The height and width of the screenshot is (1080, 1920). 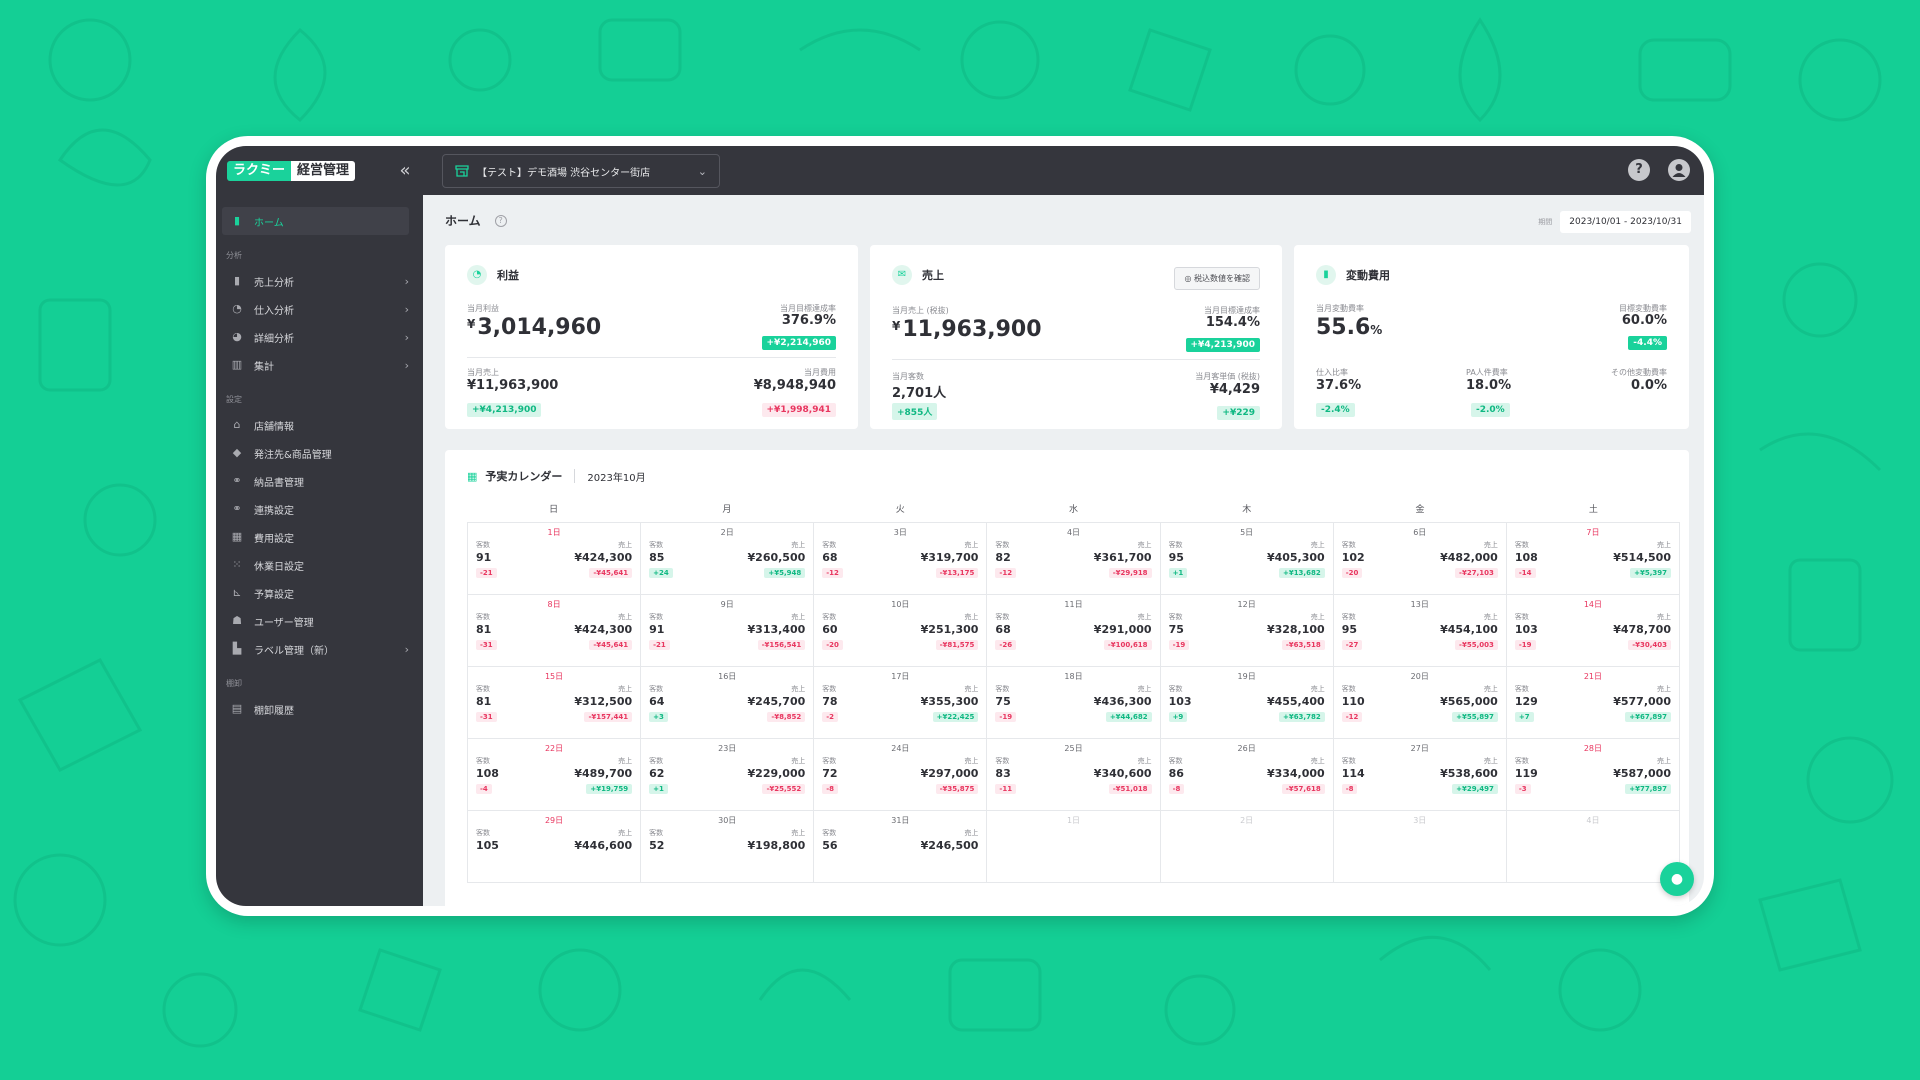 I want to click on sidebar-item-label: 売上分析, so click(x=274, y=283).